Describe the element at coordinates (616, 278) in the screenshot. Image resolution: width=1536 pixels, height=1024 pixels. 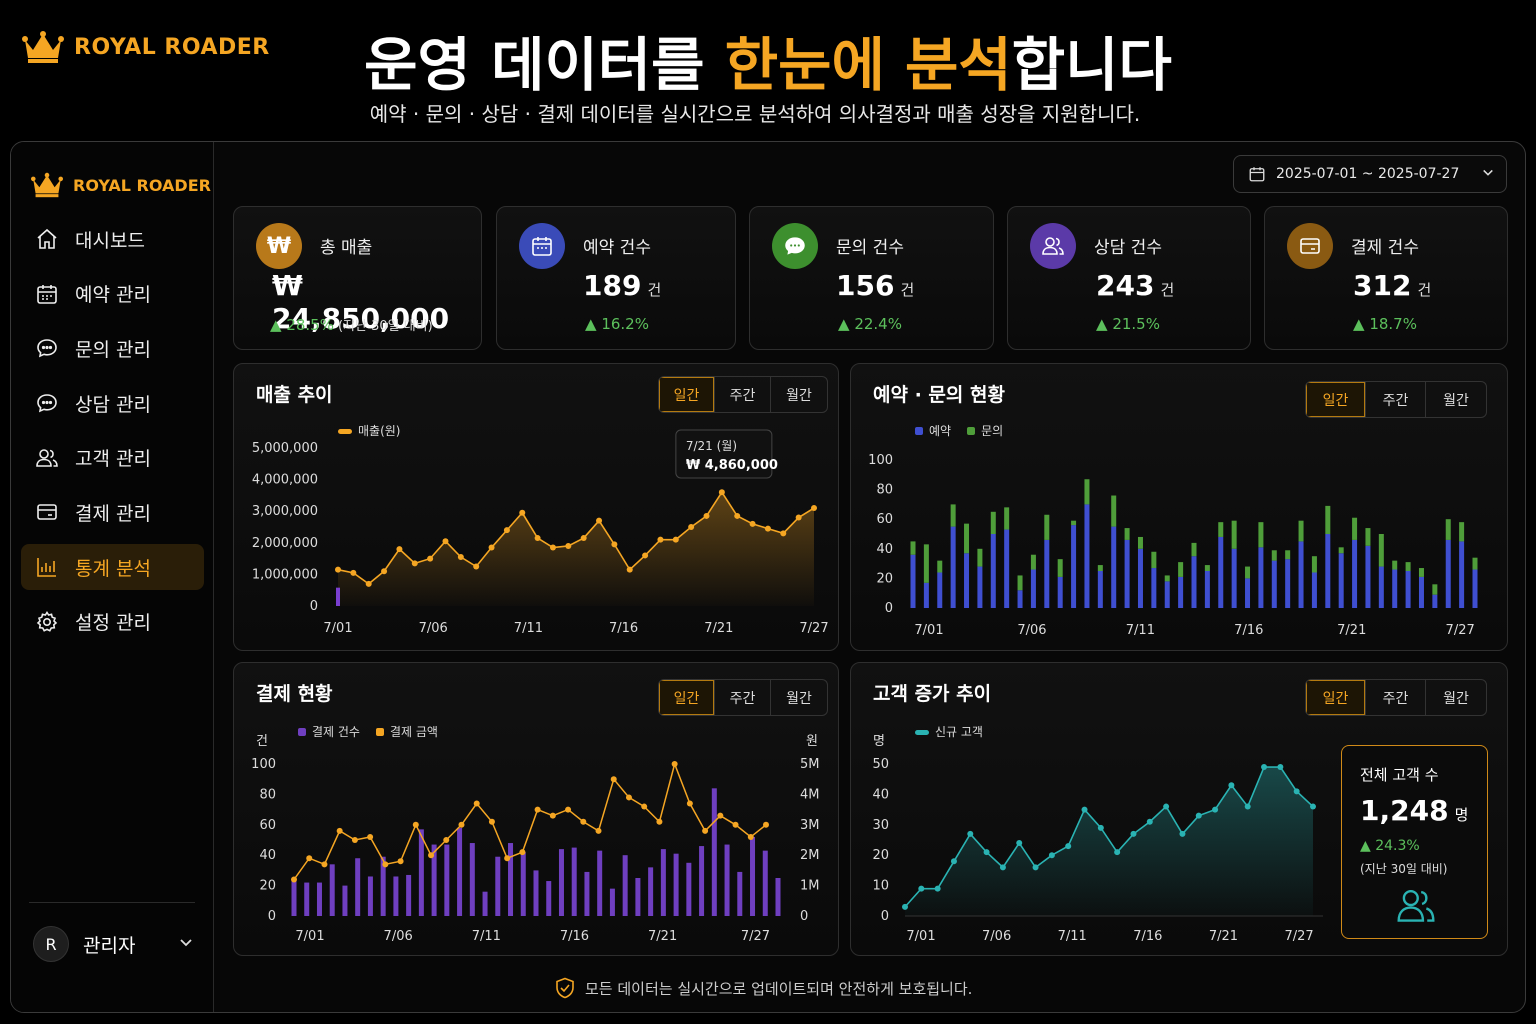
I see `kpi-card-bookings: 예약 건수 189 건 ▲ 16.2%` at that location.